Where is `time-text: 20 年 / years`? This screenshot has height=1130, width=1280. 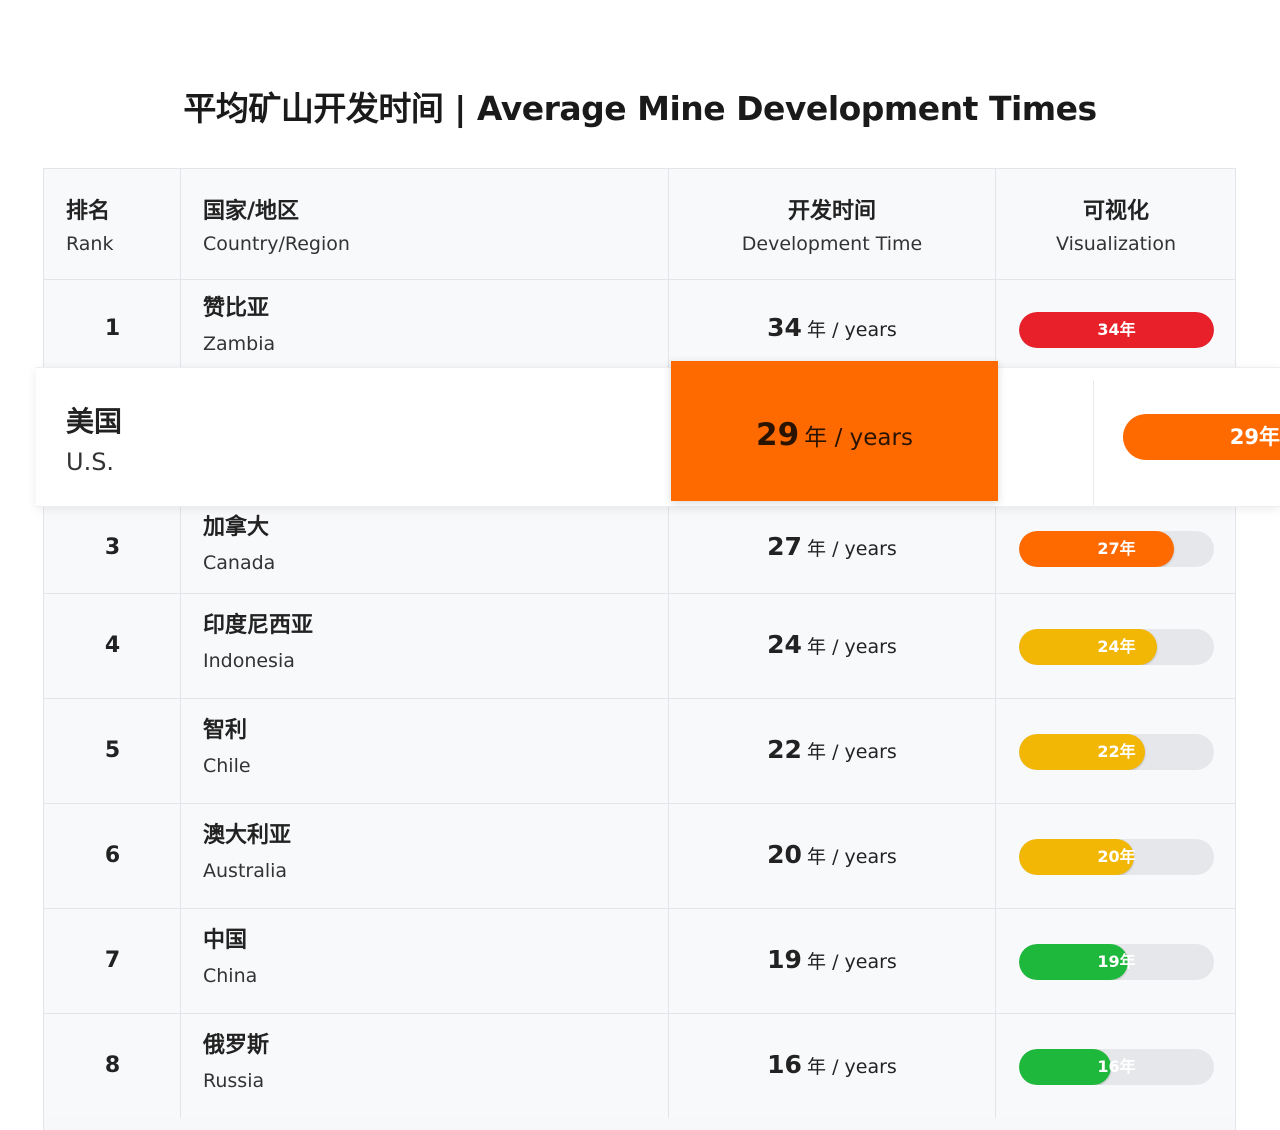
time-text: 20 年 / years is located at coordinates (832, 854).